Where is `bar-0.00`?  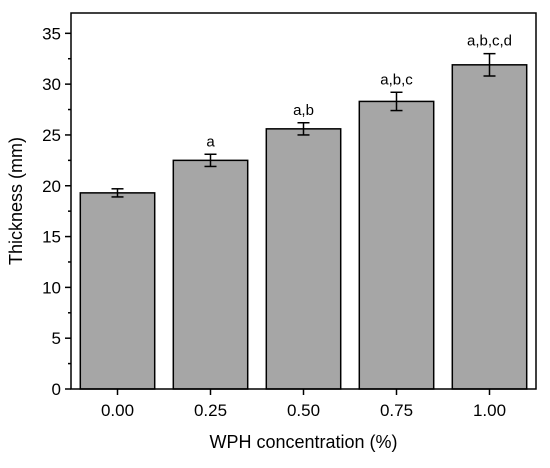
bar-0.00 is located at coordinates (117, 291).